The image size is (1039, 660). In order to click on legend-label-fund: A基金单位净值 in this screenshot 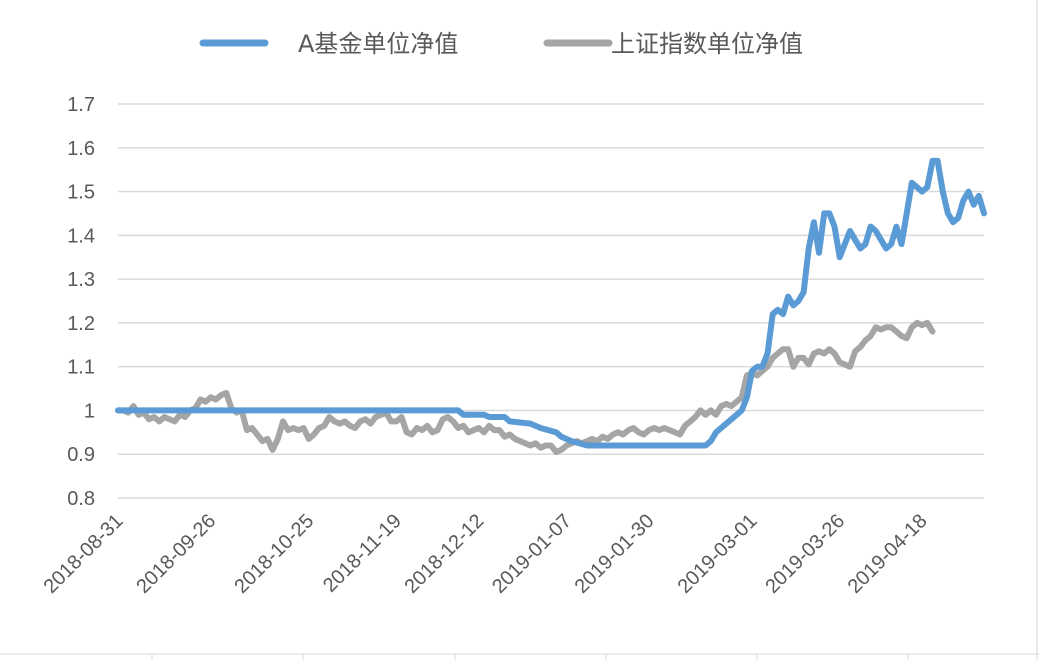, I will do `click(378, 44)`.